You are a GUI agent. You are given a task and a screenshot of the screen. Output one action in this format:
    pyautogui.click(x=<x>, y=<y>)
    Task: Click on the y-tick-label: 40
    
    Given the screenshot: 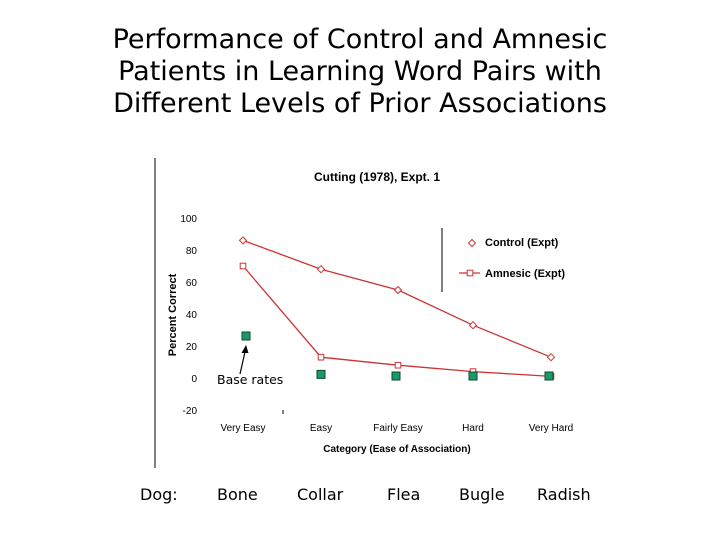 What is the action you would take?
    pyautogui.click(x=192, y=315)
    